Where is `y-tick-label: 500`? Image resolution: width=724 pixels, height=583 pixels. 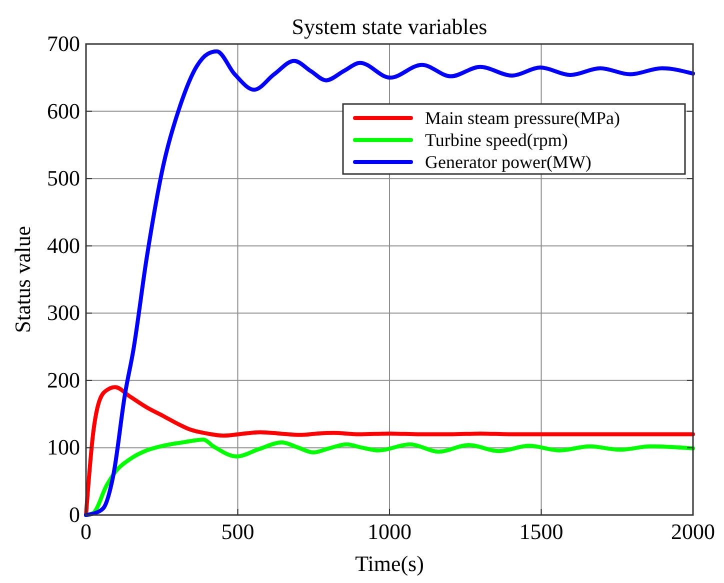 y-tick-label: 500 is located at coordinates (63, 178).